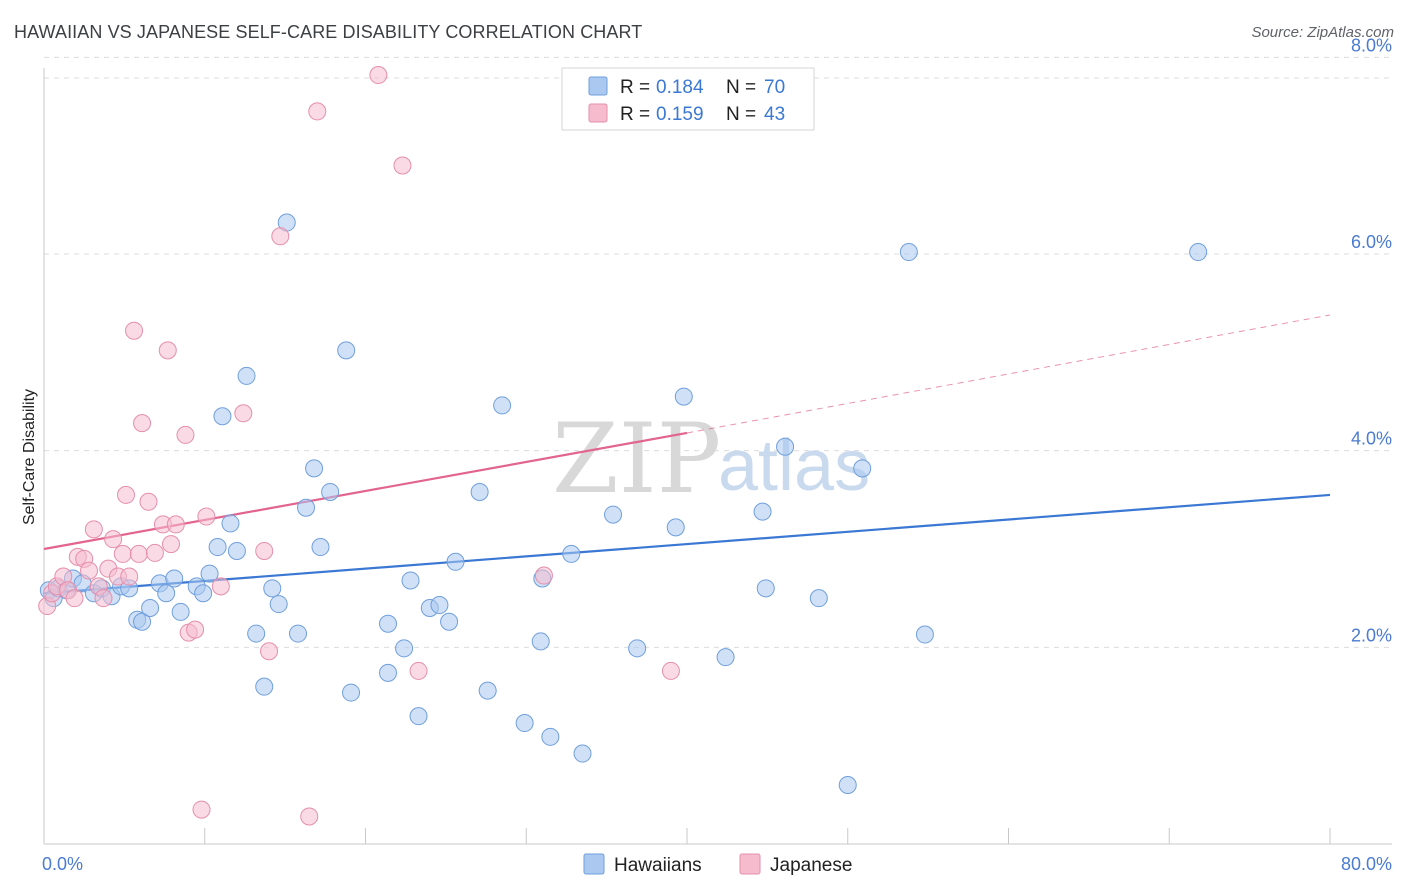 This screenshot has height=892, width=1406. Describe the element at coordinates (635, 87) in the screenshot. I see `legend-r-label-hawaiians: R =` at that location.